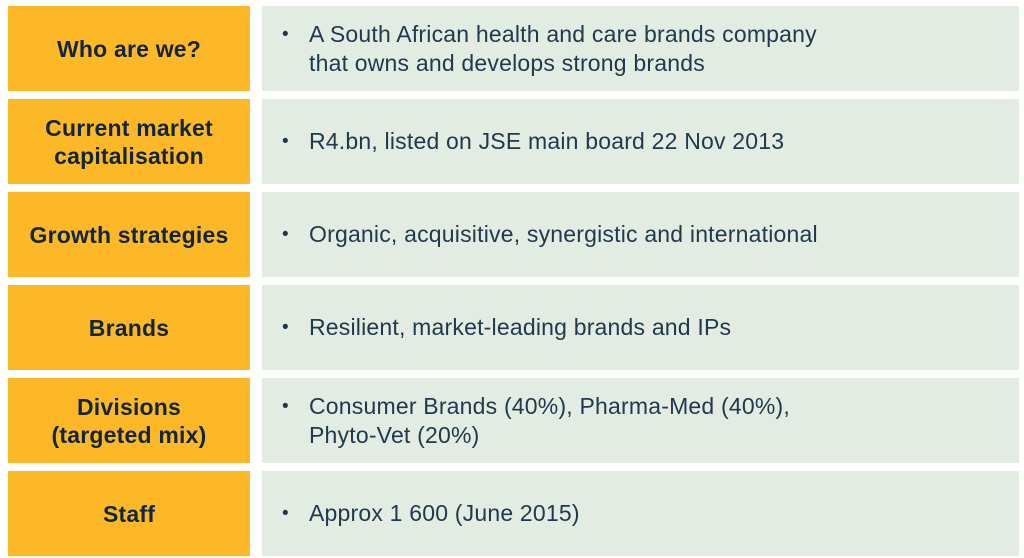 The height and width of the screenshot is (558, 1024). I want to click on row-label-divisions: Divisions (targeted mix), so click(129, 420).